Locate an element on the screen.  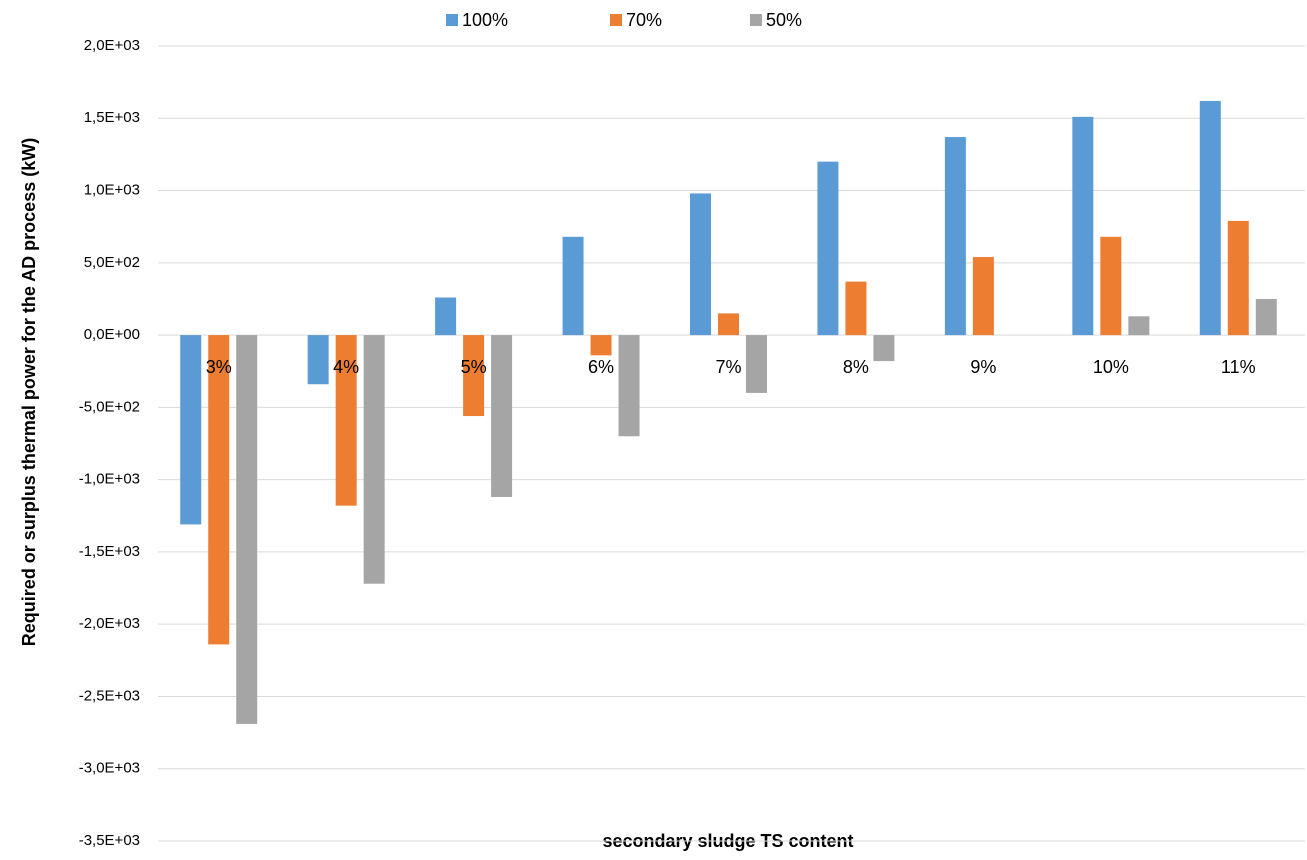
x-tick-label: 4% is located at coordinates (346, 367).